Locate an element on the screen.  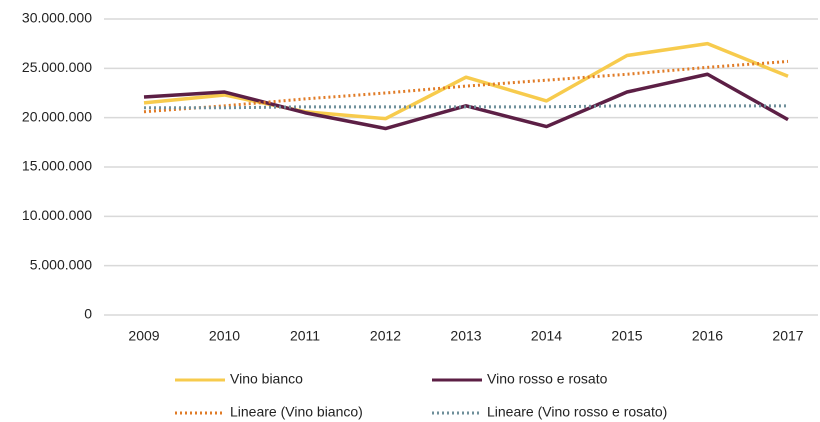
x-tick-label: 2013 is located at coordinates (465, 336).